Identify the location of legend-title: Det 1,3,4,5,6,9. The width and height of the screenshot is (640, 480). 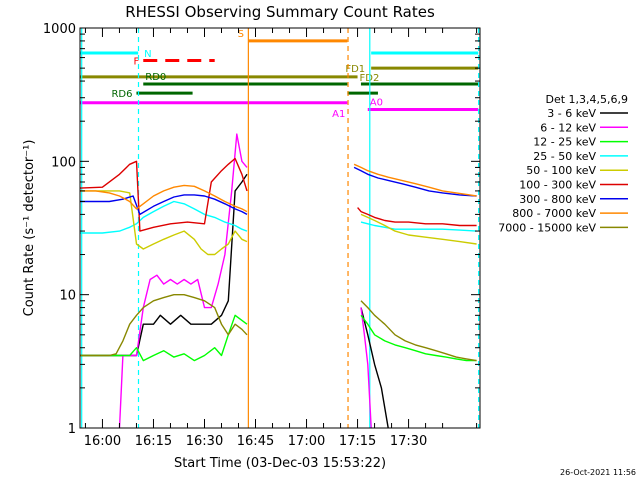
(586, 99).